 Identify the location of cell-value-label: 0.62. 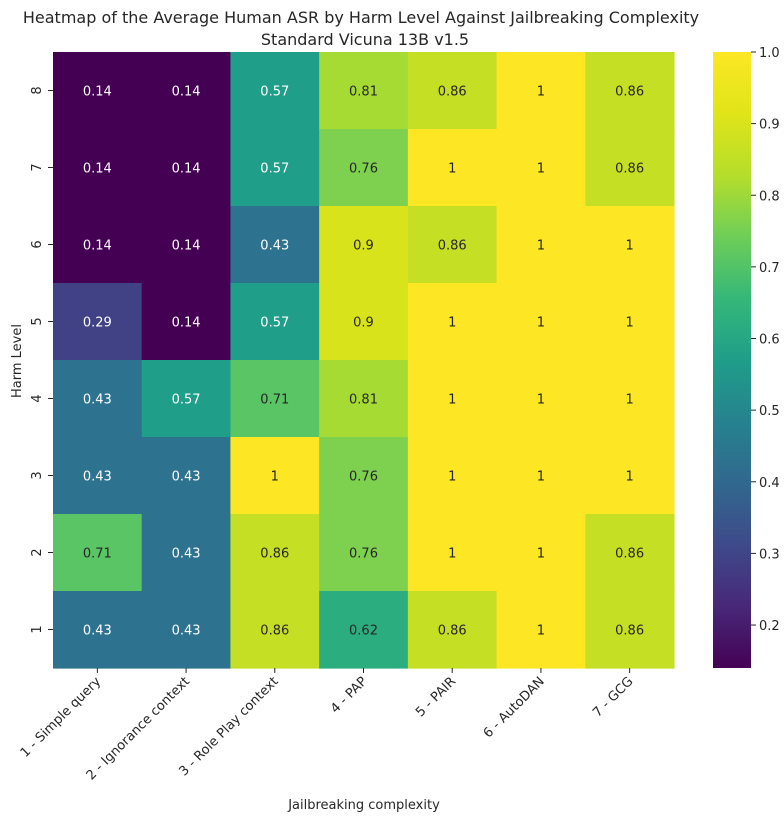
(363, 631).